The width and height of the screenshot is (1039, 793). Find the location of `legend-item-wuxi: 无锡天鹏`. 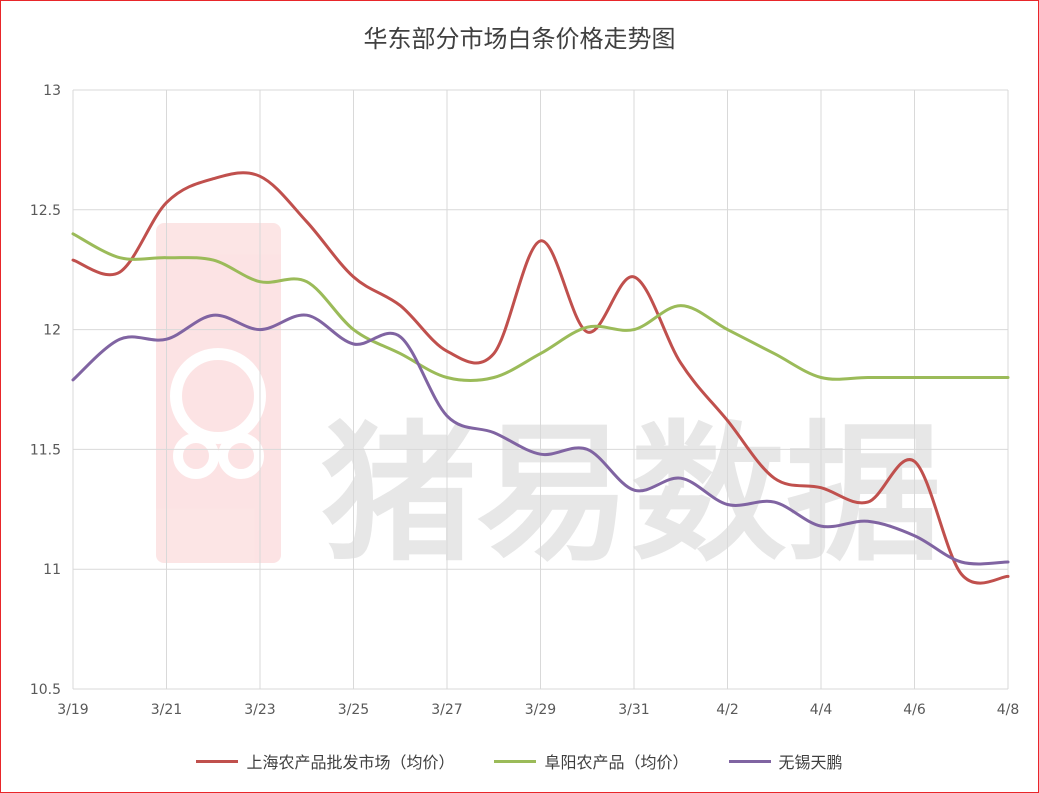

legend-item-wuxi: 无锡天鹏 is located at coordinates (785, 761).